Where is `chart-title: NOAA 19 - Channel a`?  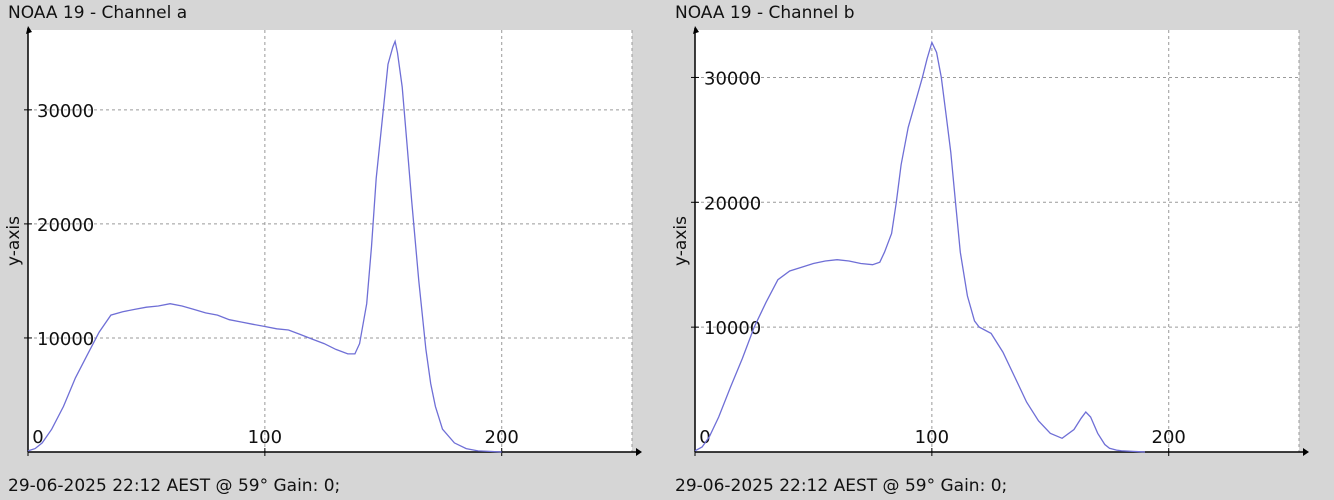 chart-title: NOAA 19 - Channel a is located at coordinates (98, 13).